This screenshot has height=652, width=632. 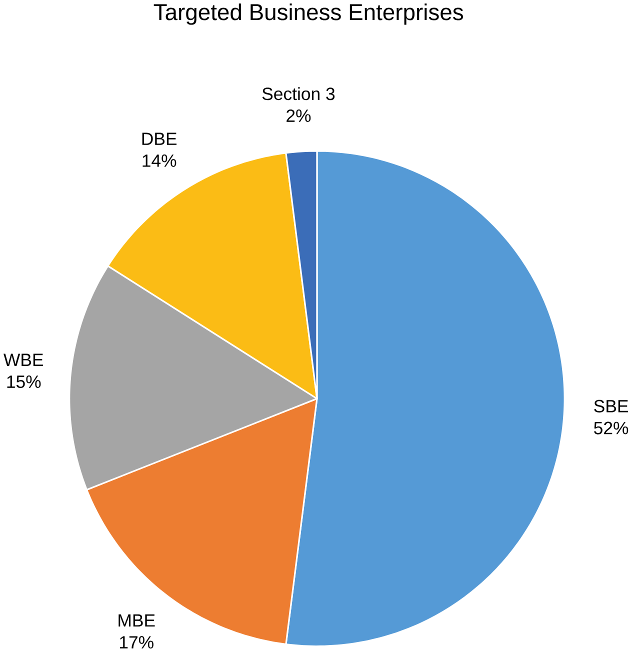 What do you see at coordinates (159, 138) in the screenshot?
I see `slice-label: DBE` at bounding box center [159, 138].